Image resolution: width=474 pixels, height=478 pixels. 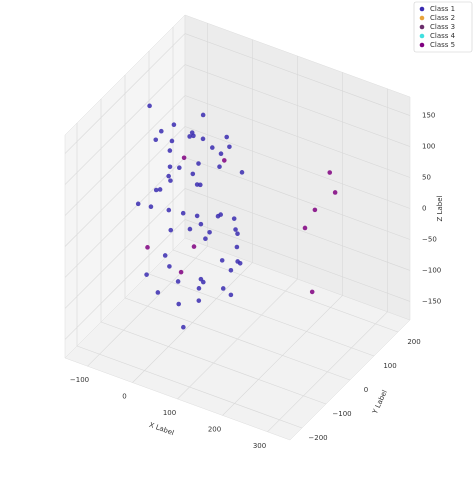 I want to click on y-tick-label: 0, so click(x=366, y=390).